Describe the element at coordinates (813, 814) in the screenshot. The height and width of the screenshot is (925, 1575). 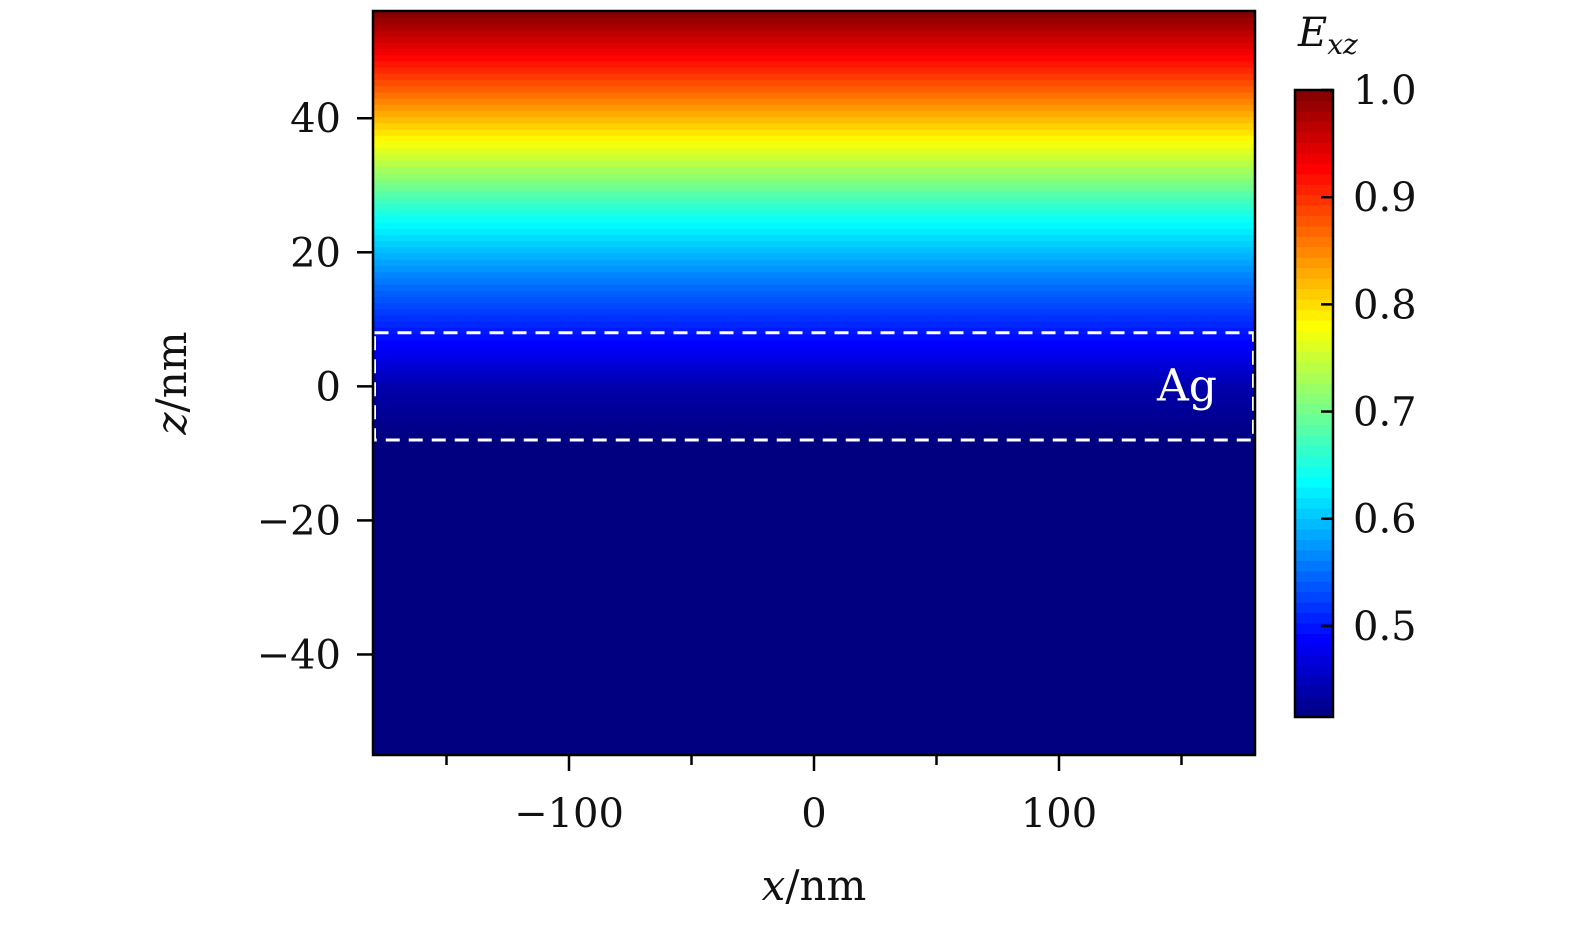
I see `x-tick-label: 0` at that location.